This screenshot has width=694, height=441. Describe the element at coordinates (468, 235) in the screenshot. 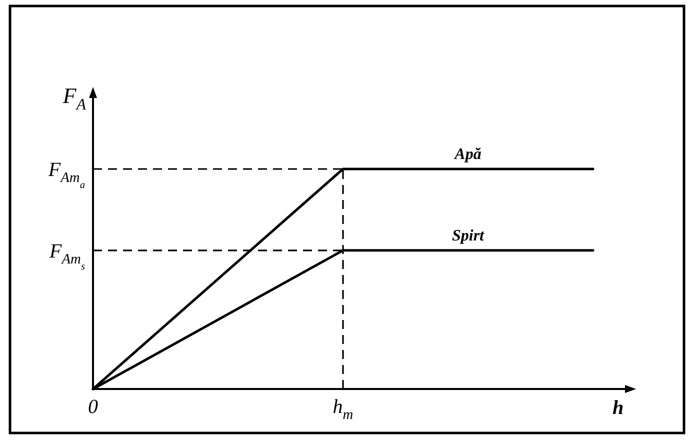

I see `series-label: Spirt` at that location.